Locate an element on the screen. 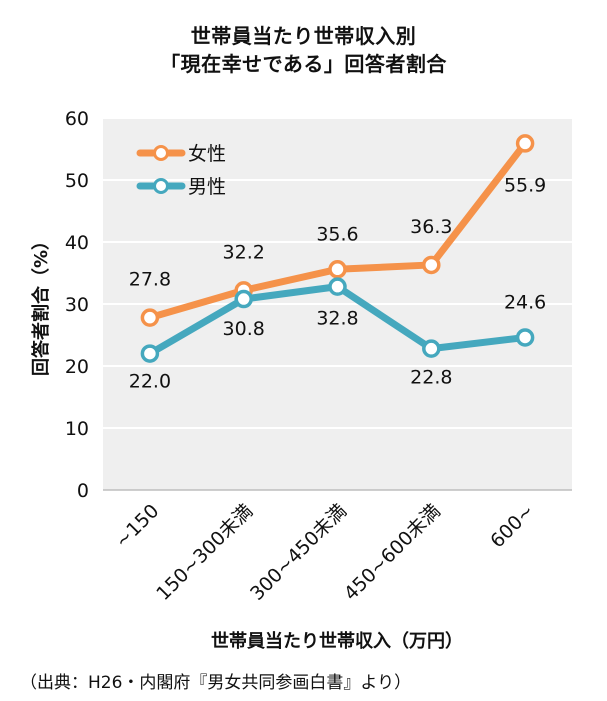  x-tick-label: 300~450未満 is located at coordinates (298, 552).